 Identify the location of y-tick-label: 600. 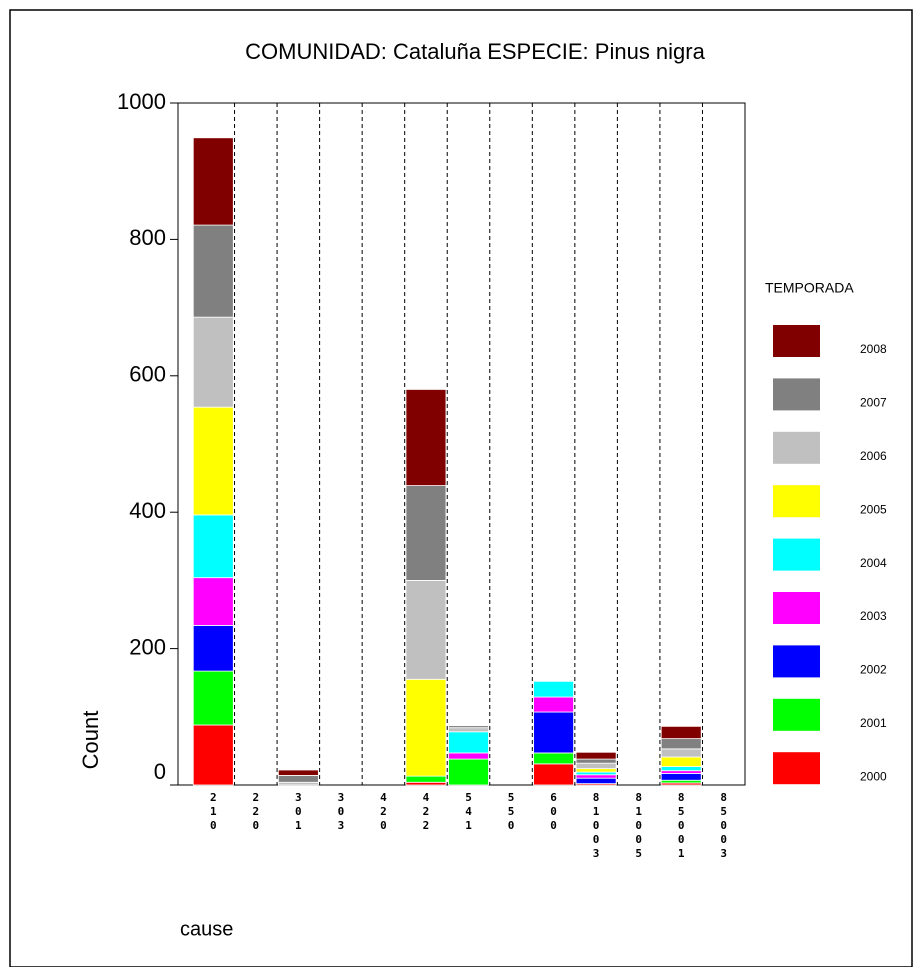
(147, 374).